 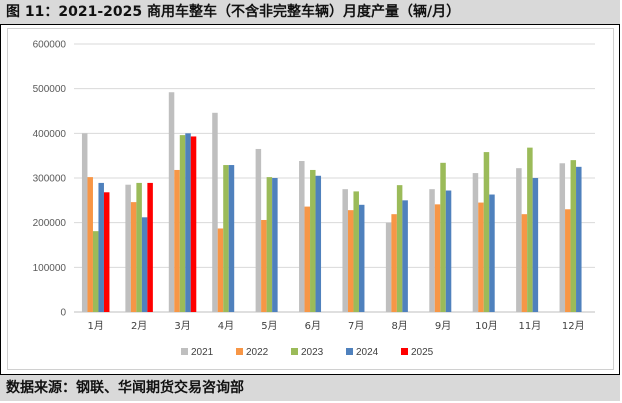 What do you see at coordinates (215, 212) in the screenshot?
I see `bar-2021-4月` at bounding box center [215, 212].